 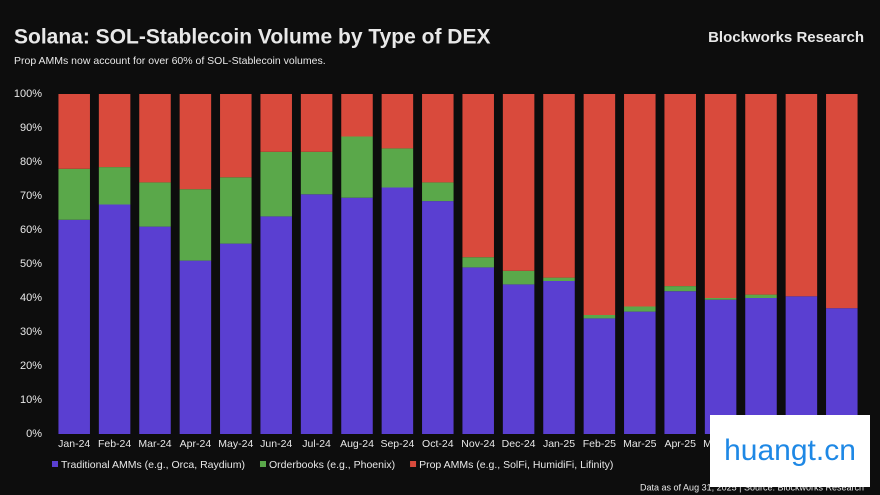 What do you see at coordinates (74, 444) in the screenshot?
I see `x-tick-label: Jan-24` at bounding box center [74, 444].